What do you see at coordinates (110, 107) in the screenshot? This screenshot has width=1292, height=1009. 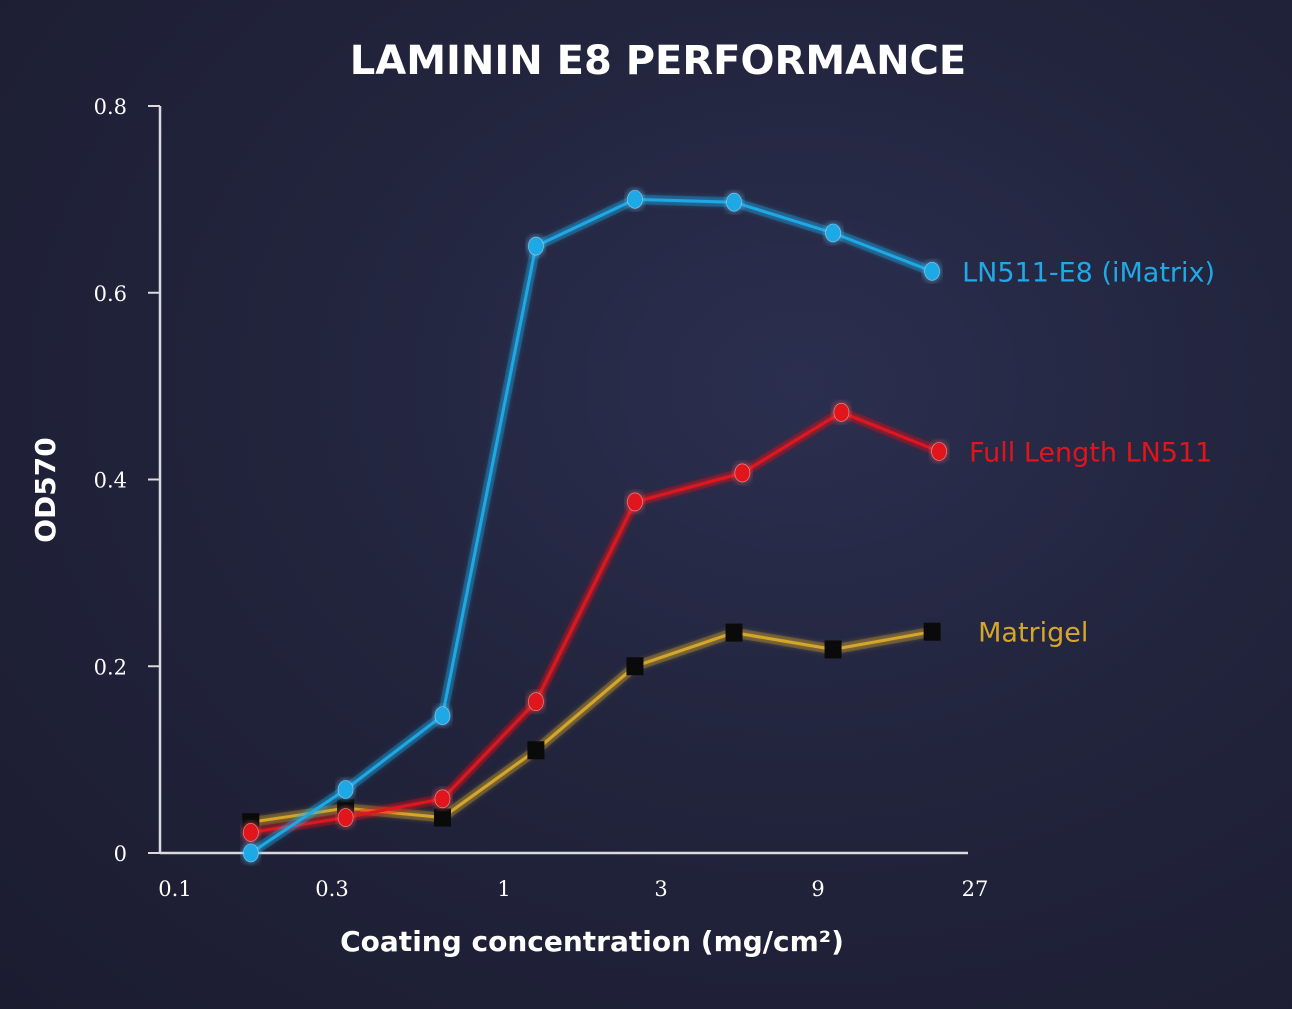 I see `y-tick-label: 0.8` at bounding box center [110, 107].